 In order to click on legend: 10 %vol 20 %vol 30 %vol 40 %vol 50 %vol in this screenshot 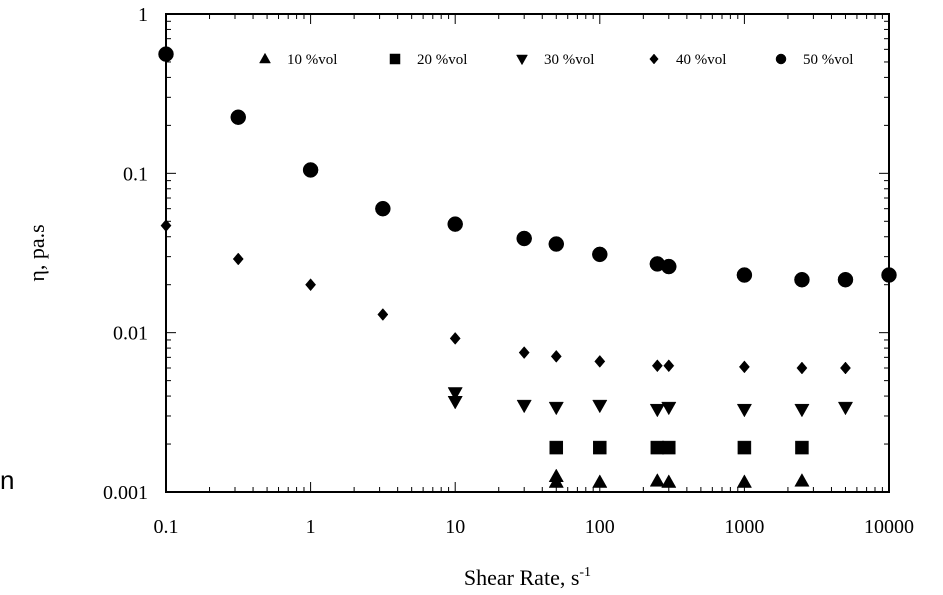, I will do `click(556, 60)`.